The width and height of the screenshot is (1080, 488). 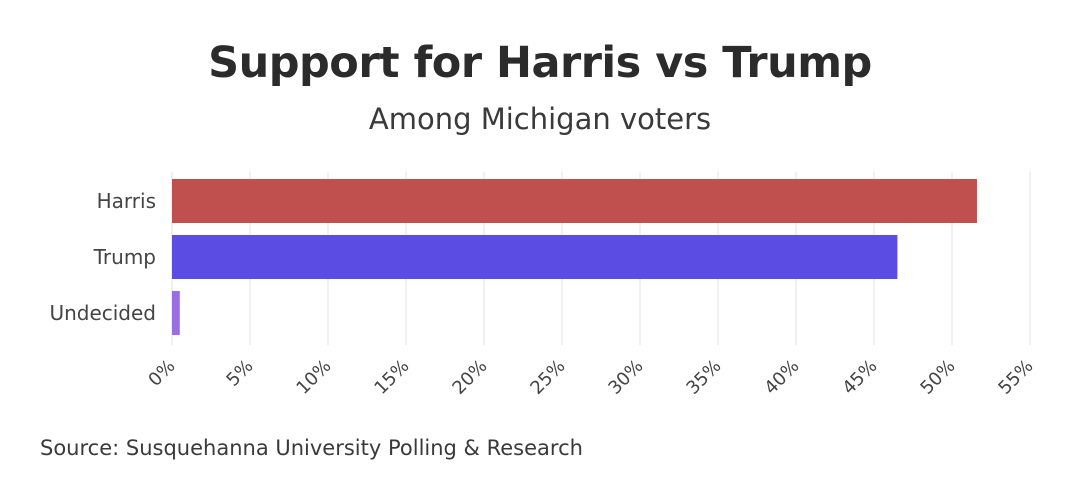 I want to click on x-tick-labels: 0% 5% 10% 15% 20% 25% 30% 35% 40% 45% 50% 55%, so click(x=590, y=377).